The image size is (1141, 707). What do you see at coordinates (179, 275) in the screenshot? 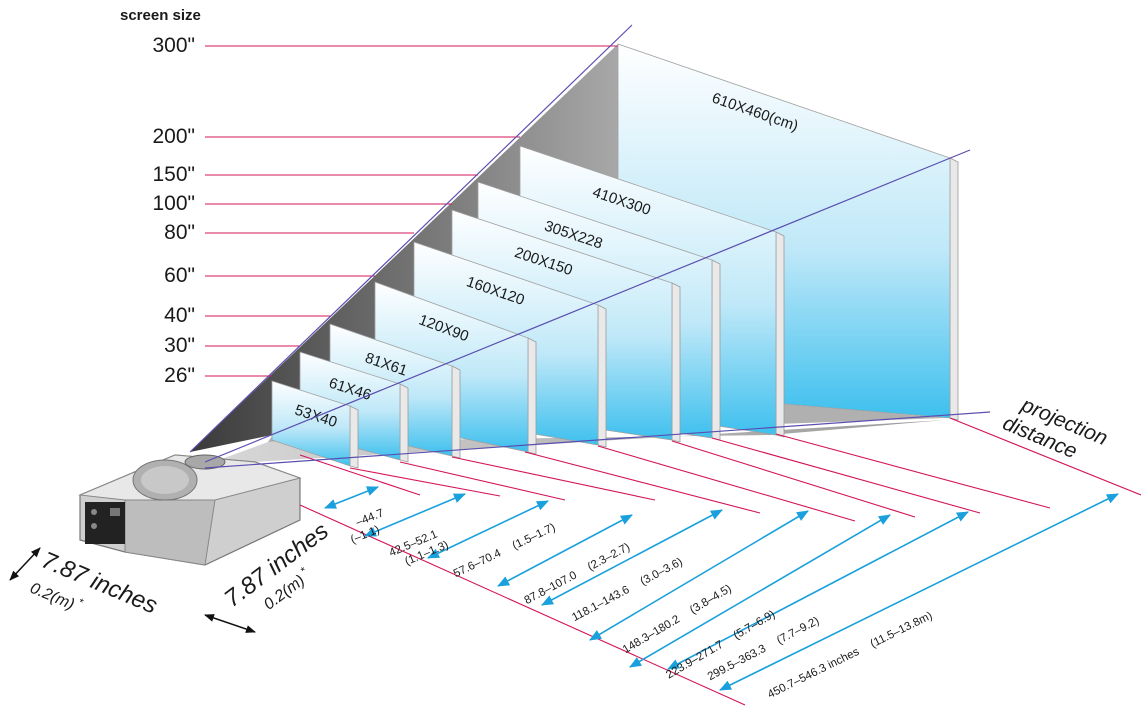
I see `screen-size-label: 60"` at bounding box center [179, 275].